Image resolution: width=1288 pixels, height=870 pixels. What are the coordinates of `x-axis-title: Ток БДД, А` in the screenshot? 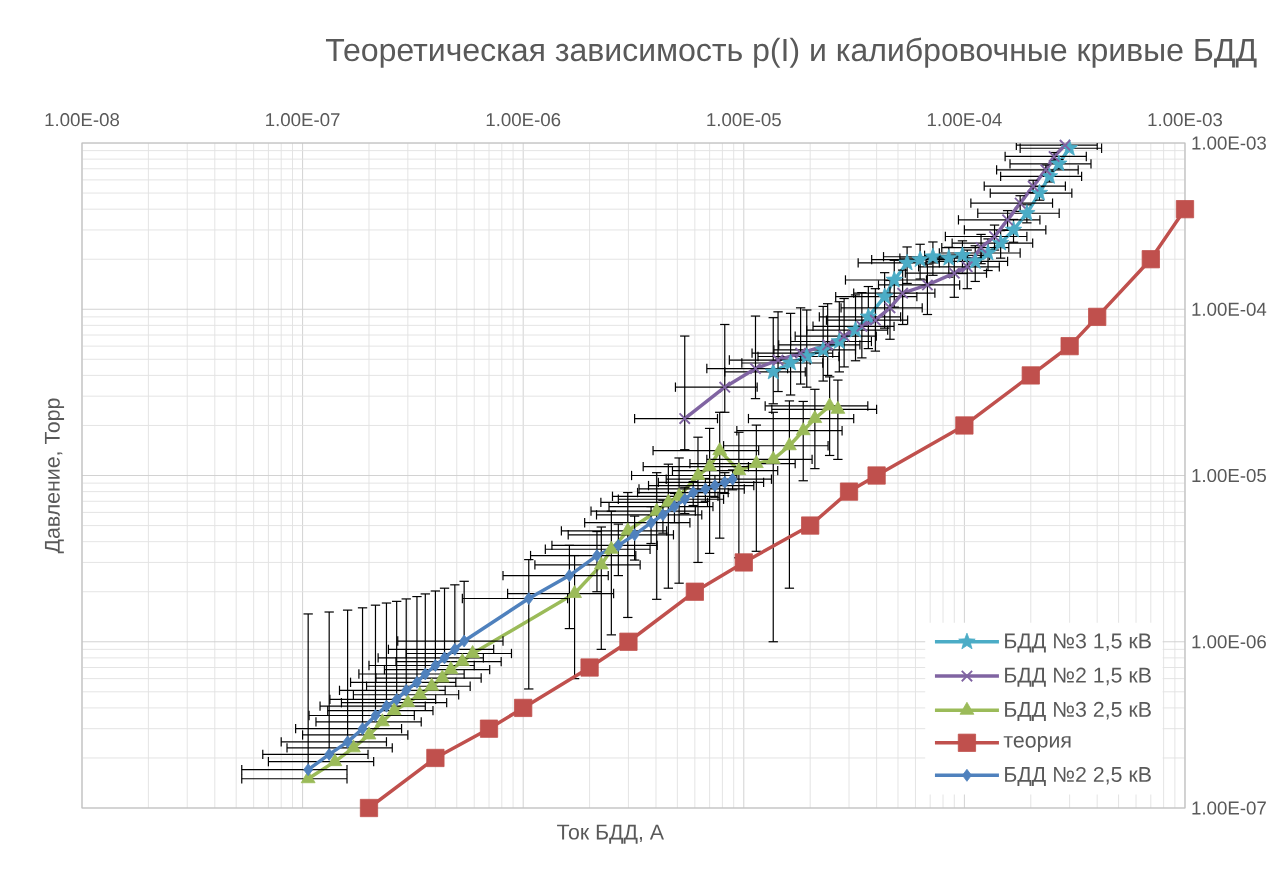 It's located at (610, 834).